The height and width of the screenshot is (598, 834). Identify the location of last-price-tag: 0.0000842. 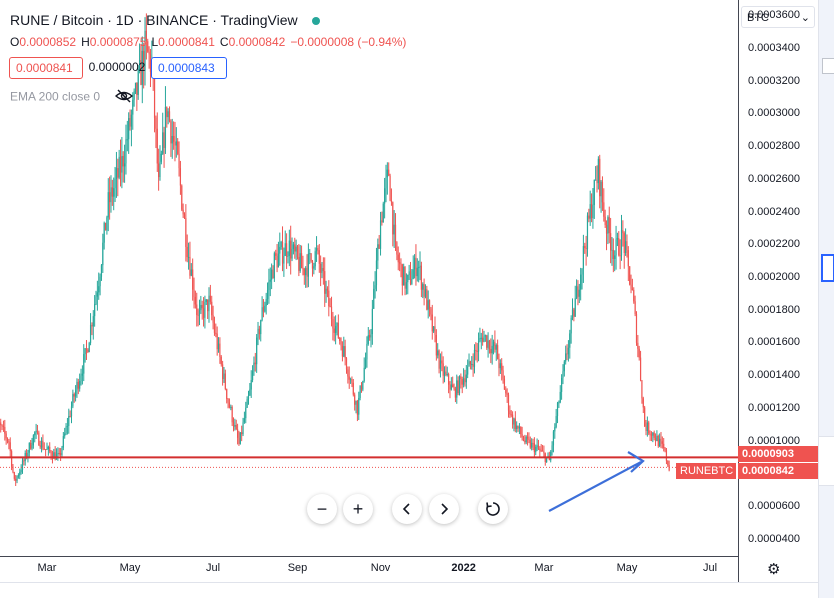
(778, 471).